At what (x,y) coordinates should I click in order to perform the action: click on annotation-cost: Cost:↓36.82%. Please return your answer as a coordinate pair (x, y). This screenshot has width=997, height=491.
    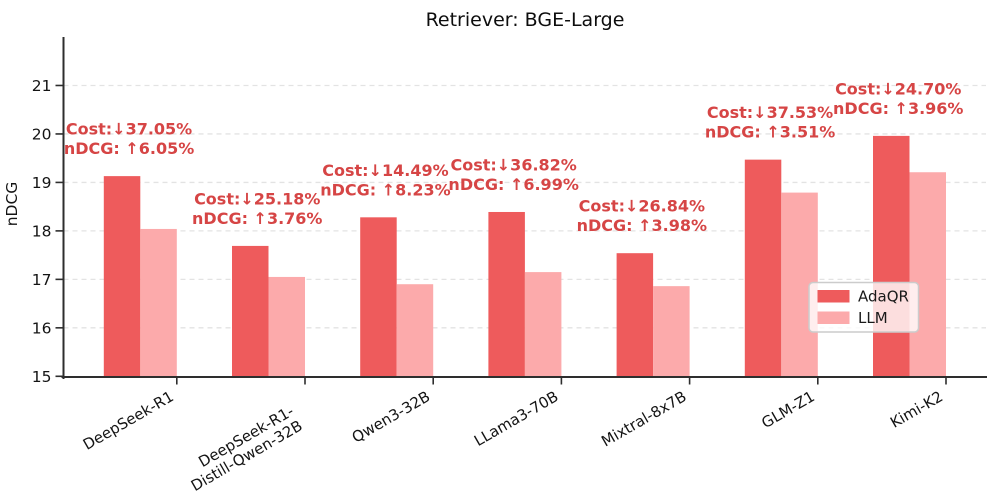
    Looking at the image, I should click on (513, 164).